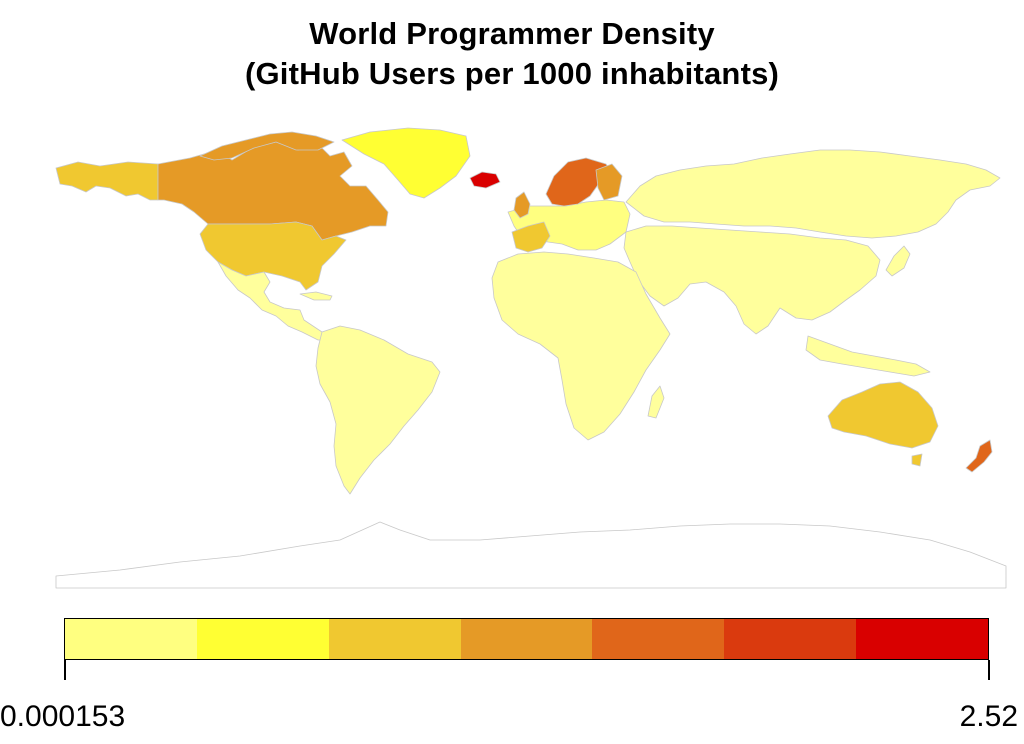 Image resolution: width=1024 pixels, height=744 pixels. Describe the element at coordinates (531, 237) in the screenshot. I see `region-western-europe` at that location.